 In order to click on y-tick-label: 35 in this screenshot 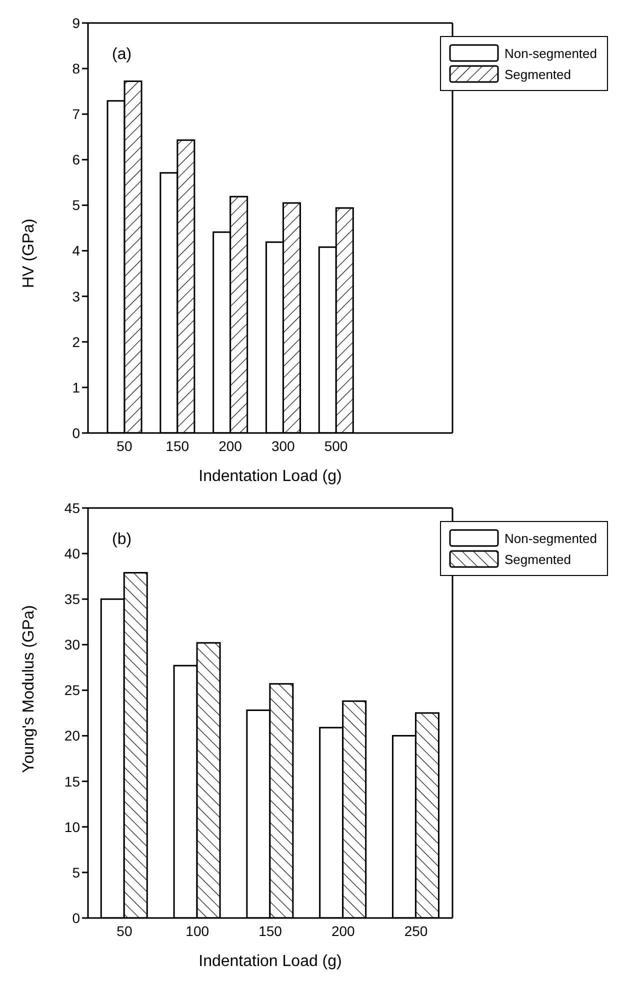, I will do `click(72, 599)`.